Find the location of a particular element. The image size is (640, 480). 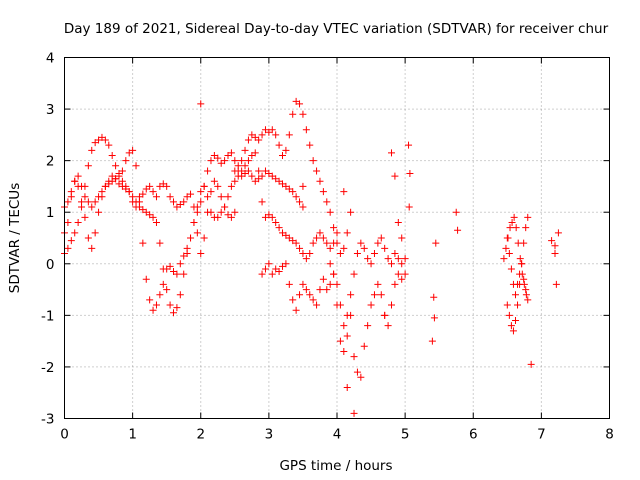

y-axis-label: SDTVAR / TECUs is located at coordinates (15, 238).